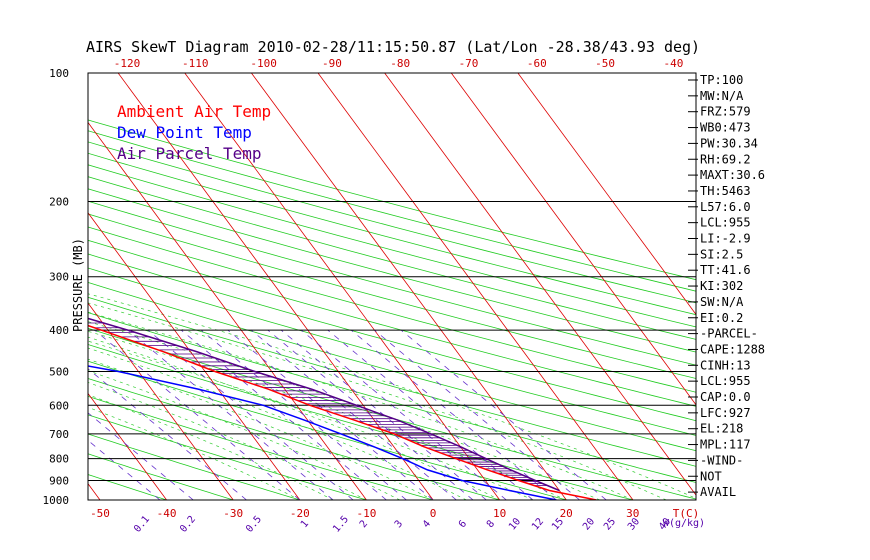 This screenshot has width=870, height=560. I want to click on index-entry: CAP:0.0, so click(725, 397).